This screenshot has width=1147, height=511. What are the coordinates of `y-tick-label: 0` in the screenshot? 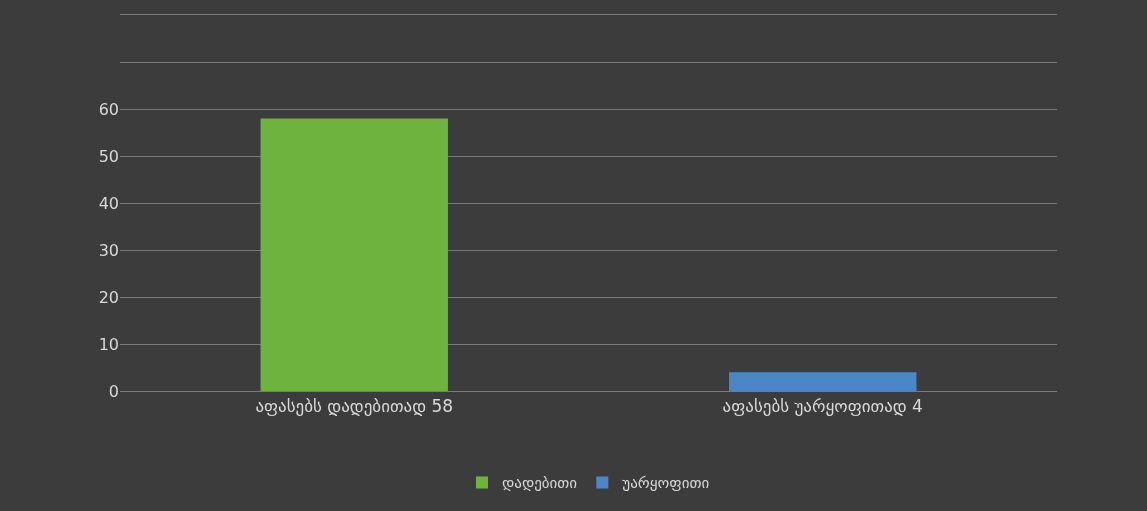 It's located at (113, 391).